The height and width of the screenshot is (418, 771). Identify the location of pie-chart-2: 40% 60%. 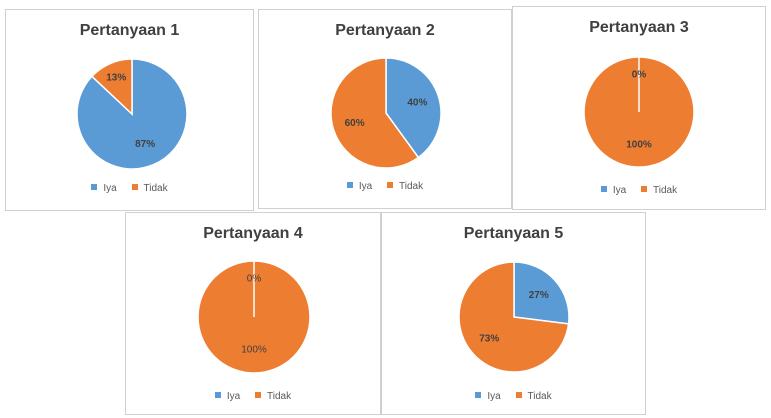
(386, 113).